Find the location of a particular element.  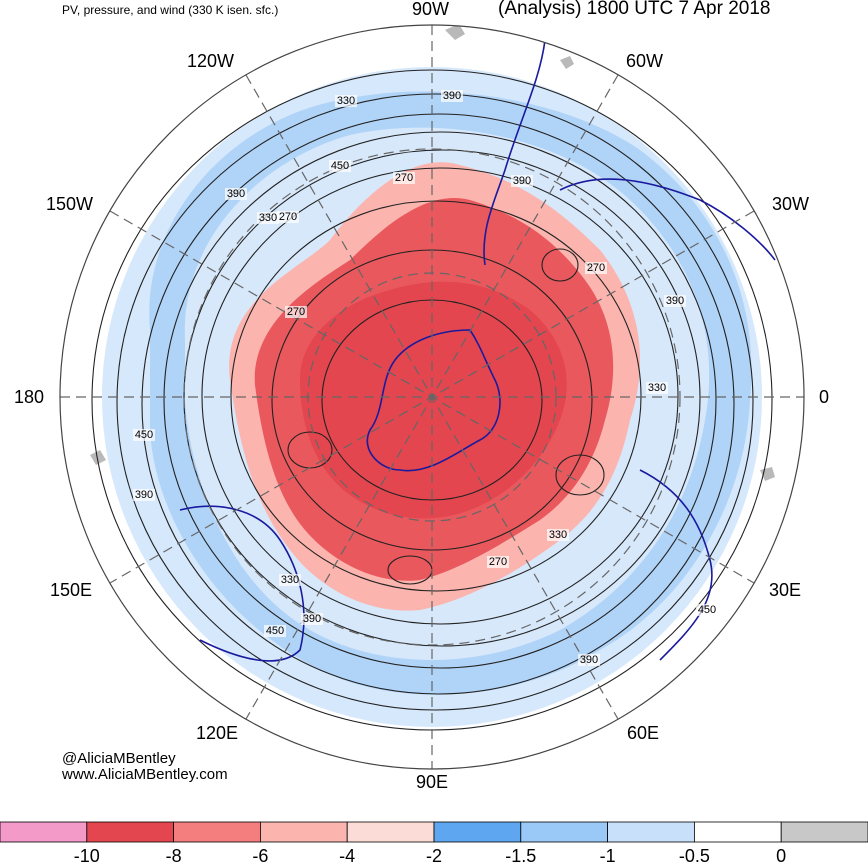

map-title-right: (Analysis) 1800 UTC 7 Apr 2018 is located at coordinates (634, 9).